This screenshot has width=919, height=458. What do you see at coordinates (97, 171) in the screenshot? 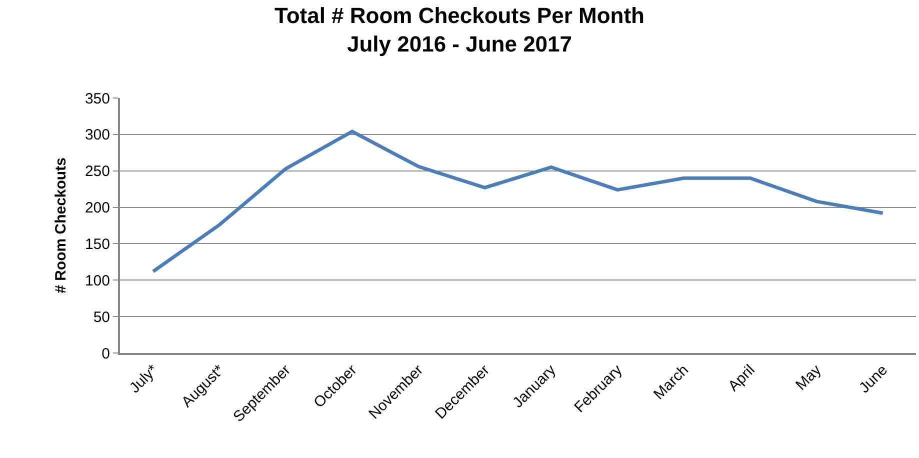
I see `y-tick-label: 250` at bounding box center [97, 171].